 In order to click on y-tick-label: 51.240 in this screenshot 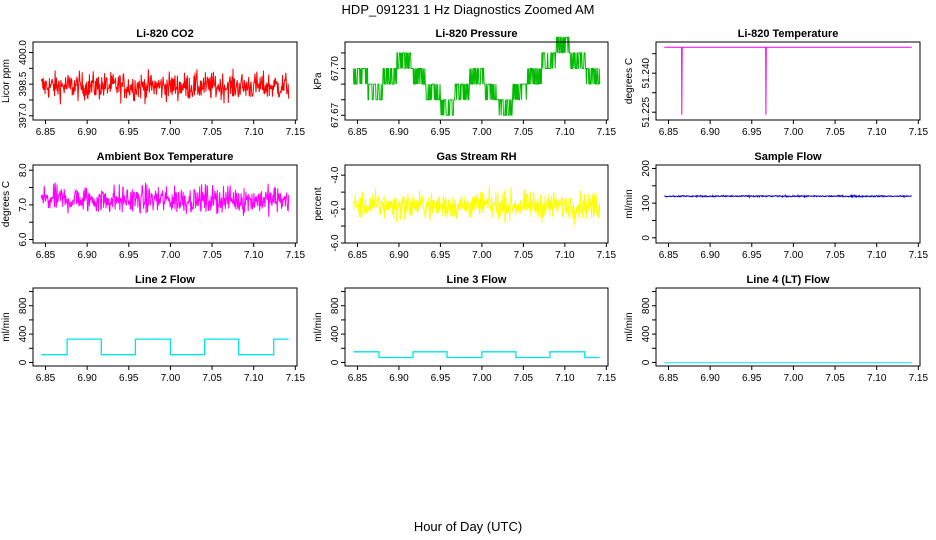, I will do `click(646, 72)`.